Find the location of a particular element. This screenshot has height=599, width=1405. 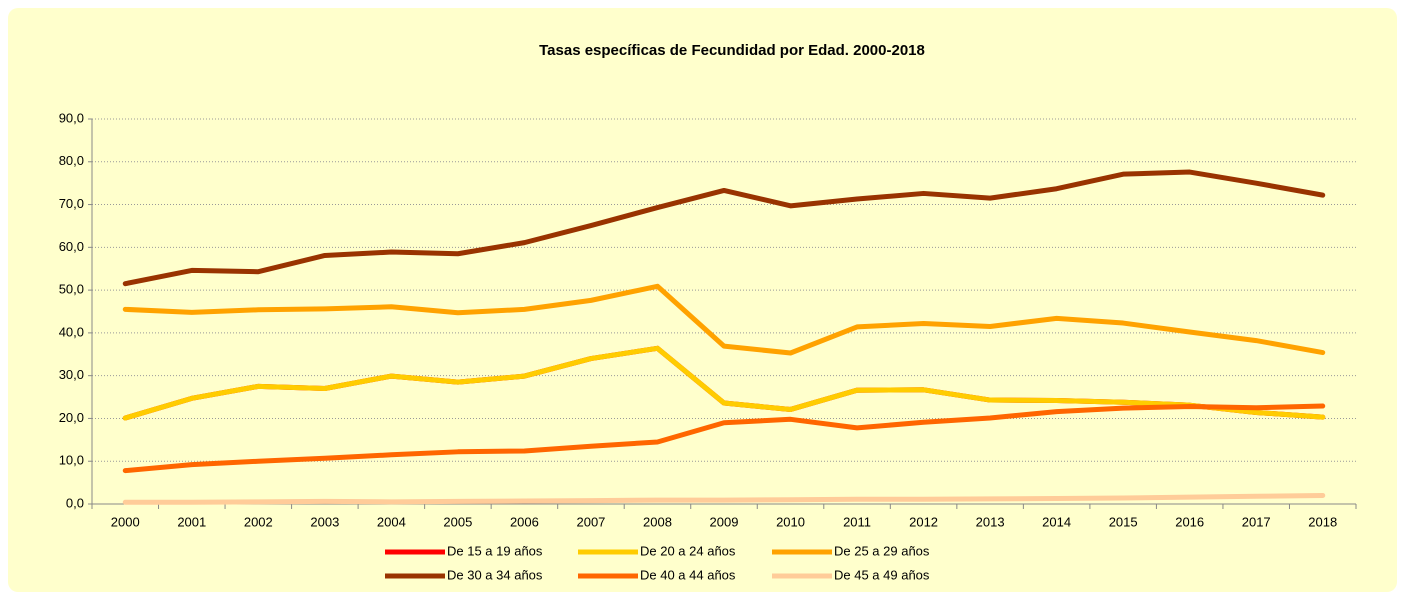

legend-label: De 40 a 44 años is located at coordinates (688, 574).